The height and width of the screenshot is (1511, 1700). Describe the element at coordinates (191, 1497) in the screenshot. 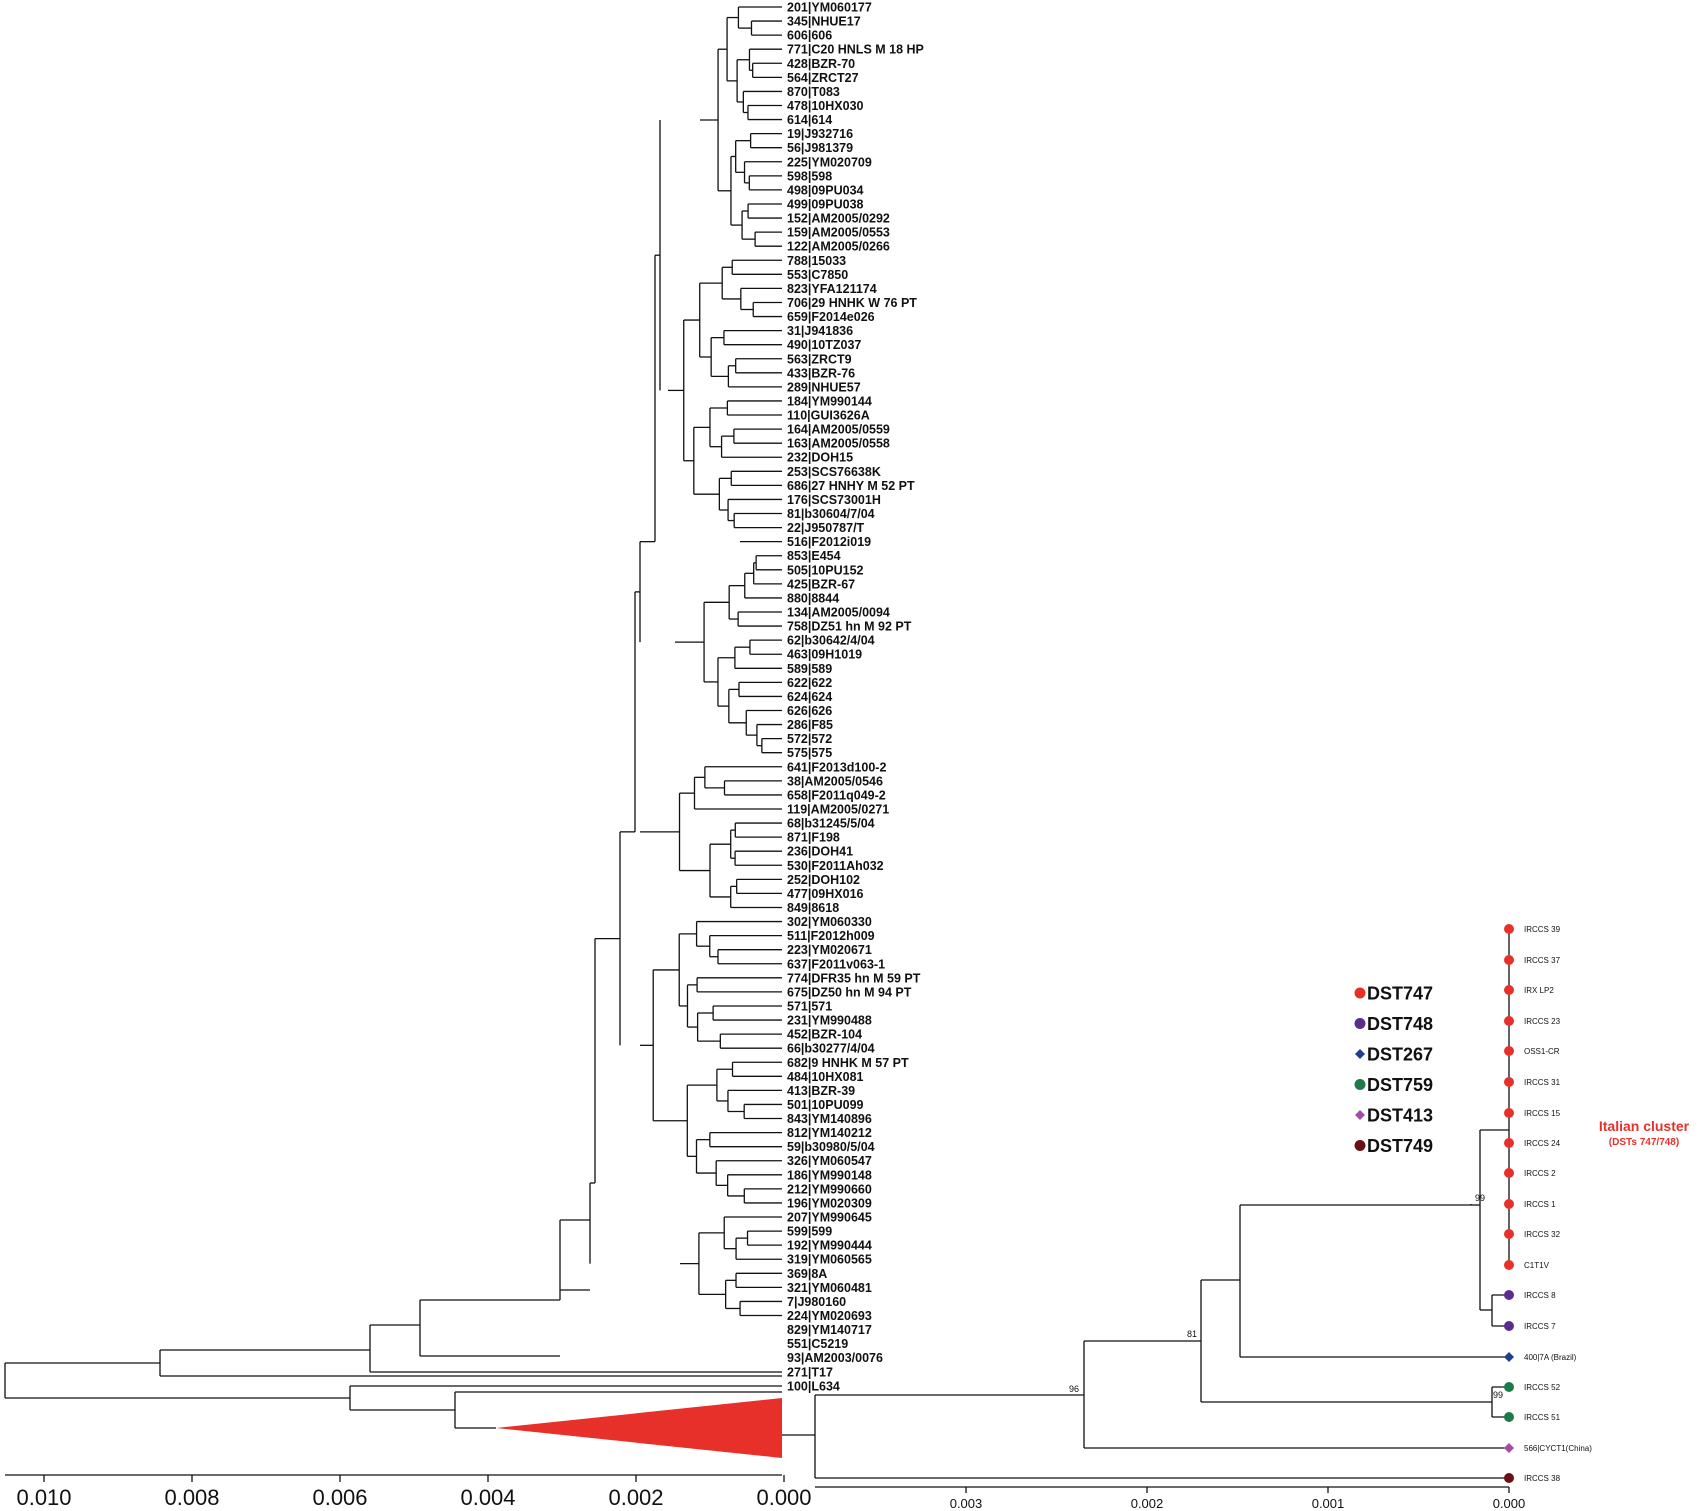

I see `left-axis-tick-label: 0.008` at that location.